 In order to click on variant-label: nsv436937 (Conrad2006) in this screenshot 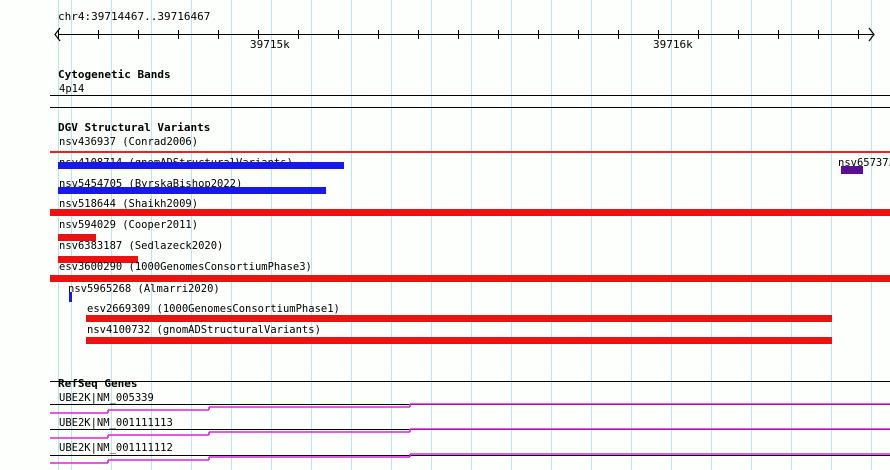, I will do `click(129, 142)`.